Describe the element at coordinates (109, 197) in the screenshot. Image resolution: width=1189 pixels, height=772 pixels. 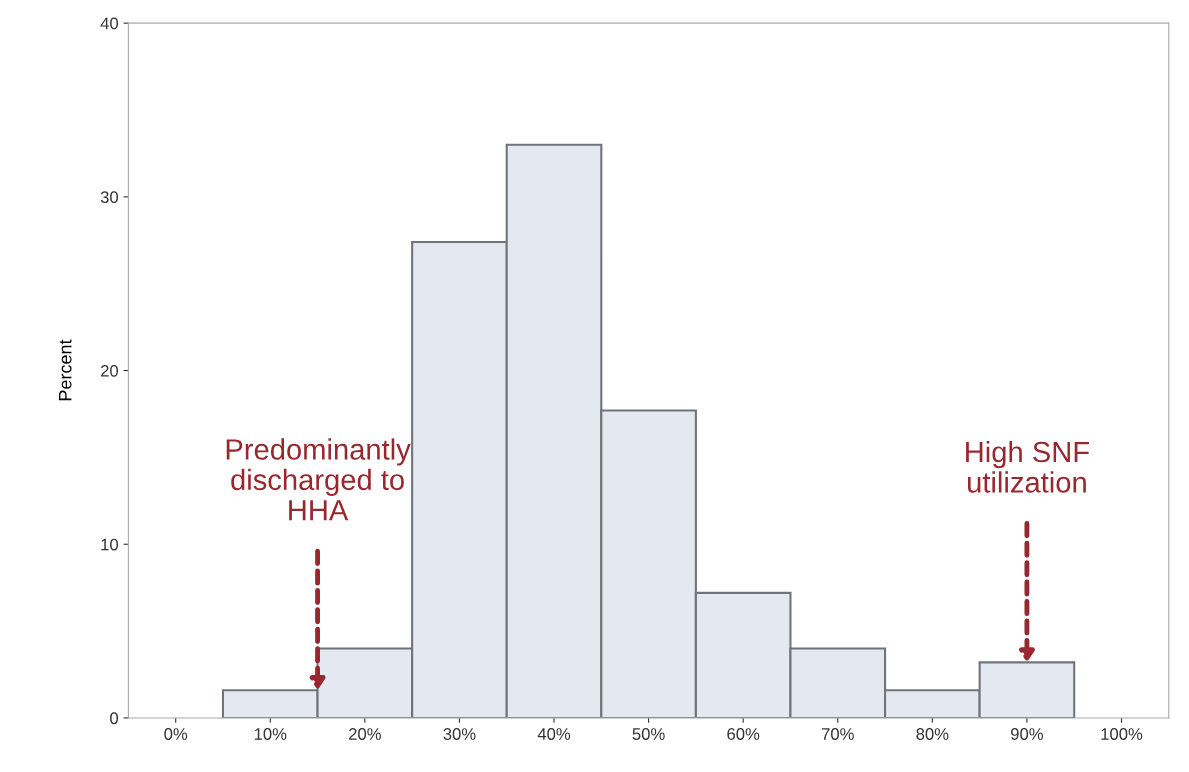
I see `y-tick-label: 30` at that location.